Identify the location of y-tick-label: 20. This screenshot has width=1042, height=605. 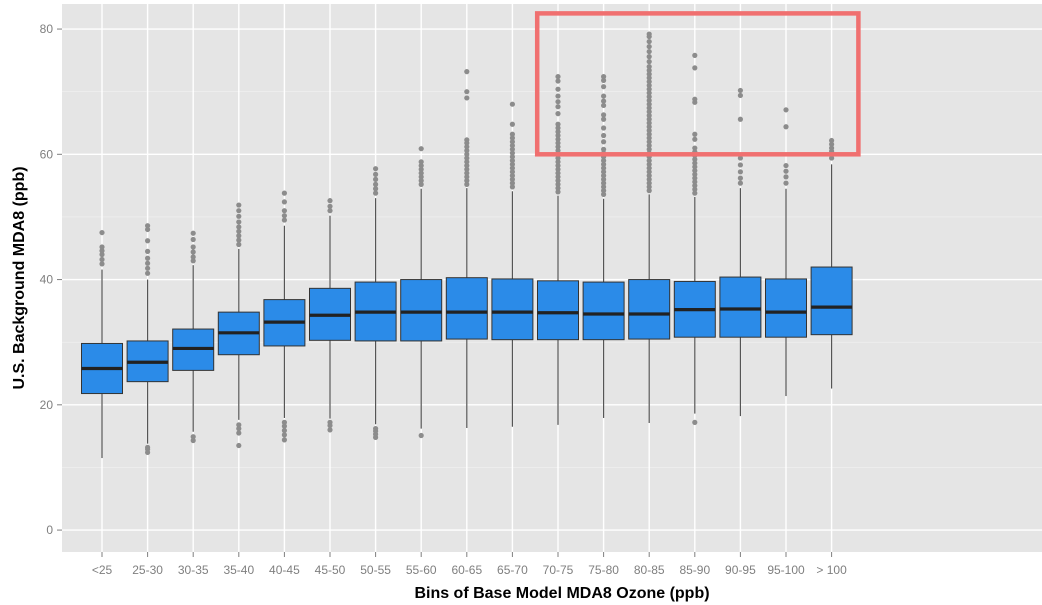
(47, 405).